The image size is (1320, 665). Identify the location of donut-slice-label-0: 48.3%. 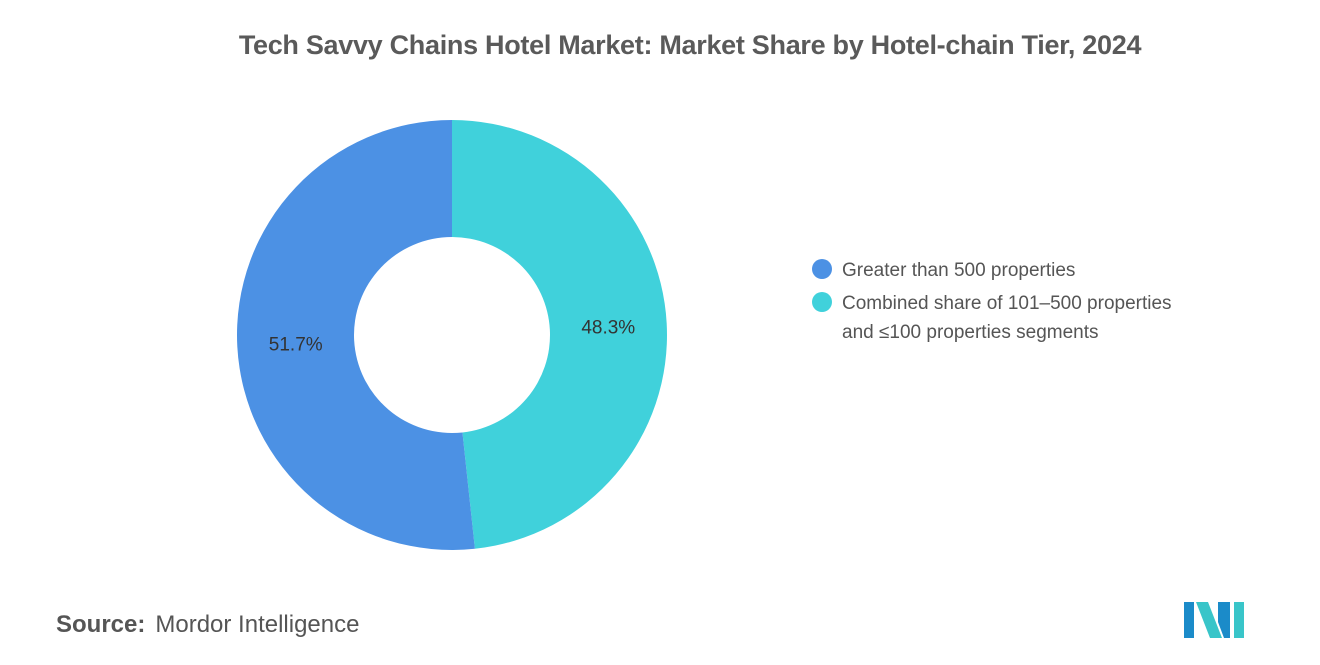
(608, 328).